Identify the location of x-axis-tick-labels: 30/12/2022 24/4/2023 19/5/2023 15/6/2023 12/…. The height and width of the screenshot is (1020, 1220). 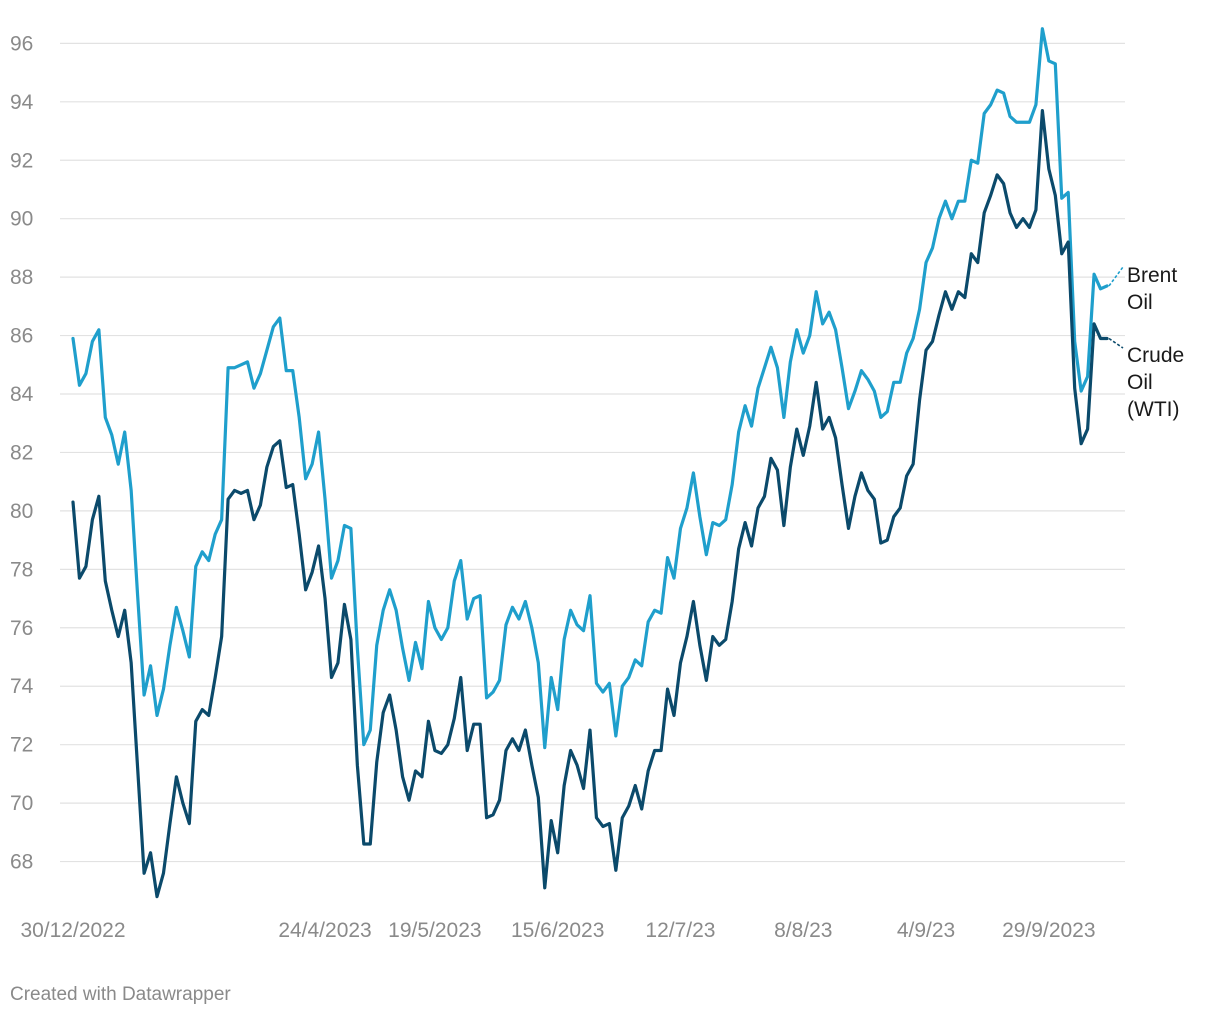
(557, 930).